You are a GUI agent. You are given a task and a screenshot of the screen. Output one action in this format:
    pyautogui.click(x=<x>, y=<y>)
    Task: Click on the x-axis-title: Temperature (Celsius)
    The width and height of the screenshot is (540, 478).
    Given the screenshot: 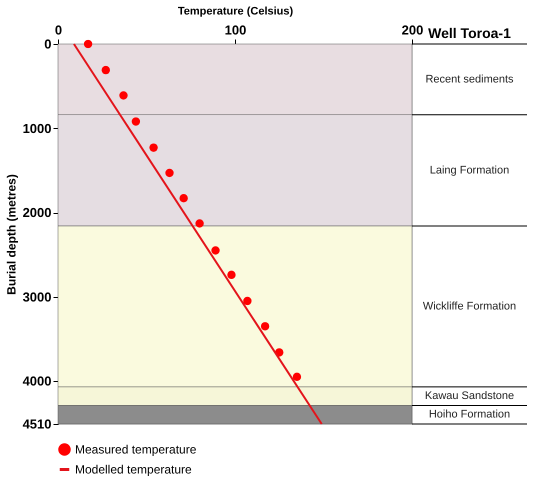 What is the action you would take?
    pyautogui.click(x=236, y=12)
    